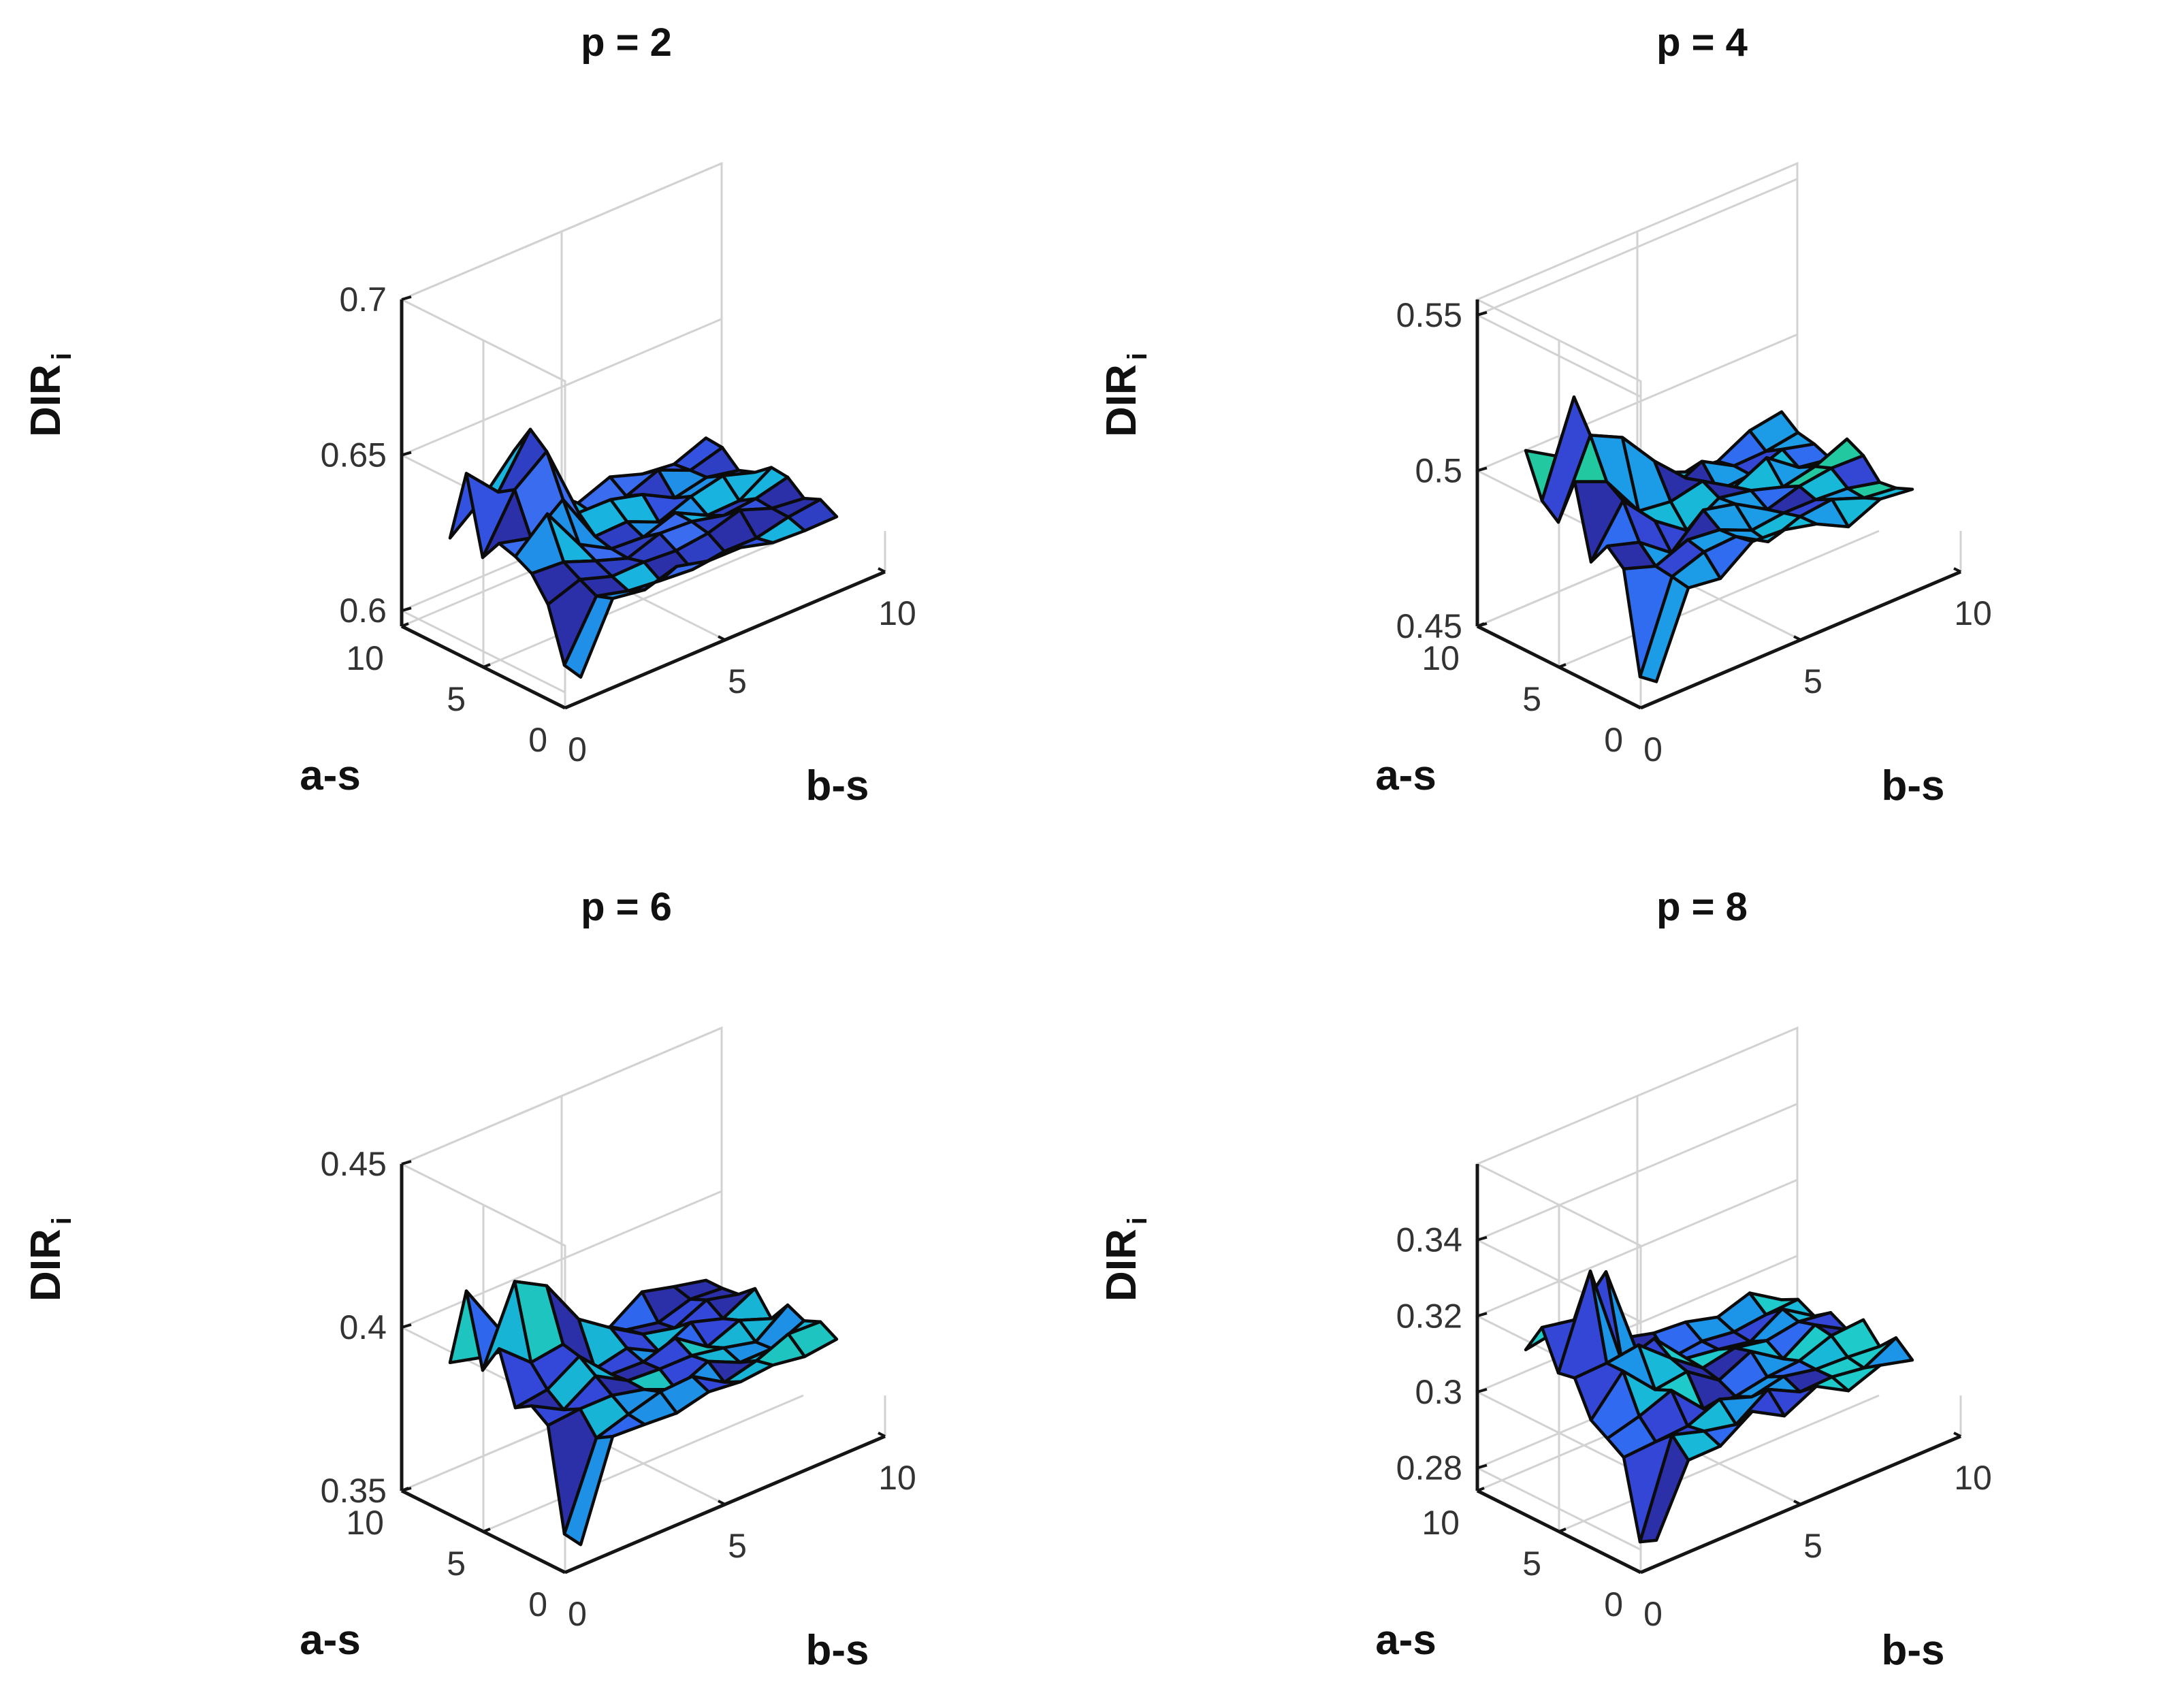  Describe the element at coordinates (1429, 1468) in the screenshot. I see `z-tick-label: 0.28` at that location.